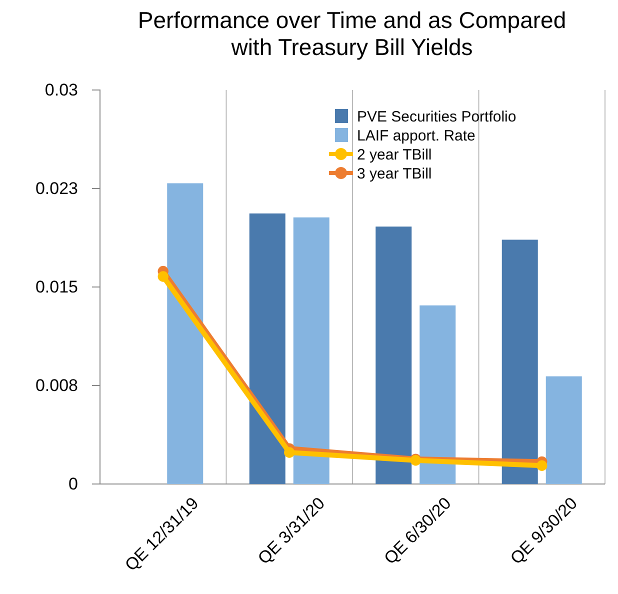 This screenshot has width=618, height=594. I want to click on chart-title: Performance over Time and as Compared with Treasury Bill Yields, so click(352, 33).